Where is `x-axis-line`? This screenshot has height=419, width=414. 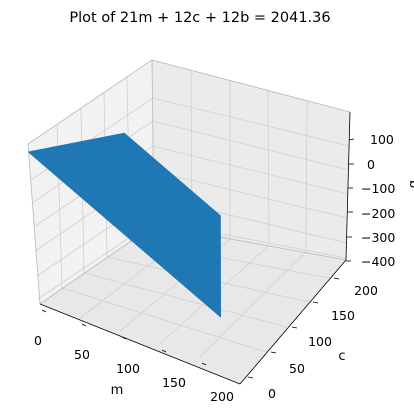
x-axis-line is located at coordinates (140, 344).